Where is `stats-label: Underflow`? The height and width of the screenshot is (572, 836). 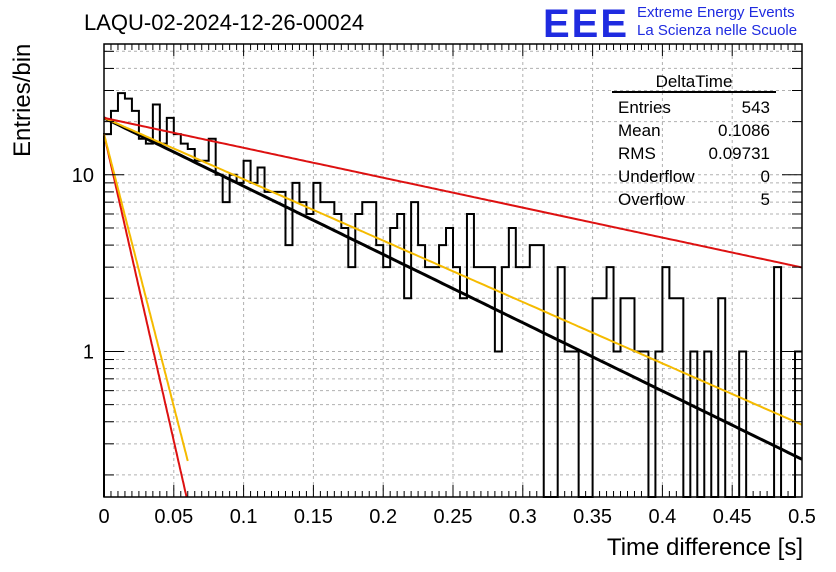
stats-label: Underflow is located at coordinates (656, 176).